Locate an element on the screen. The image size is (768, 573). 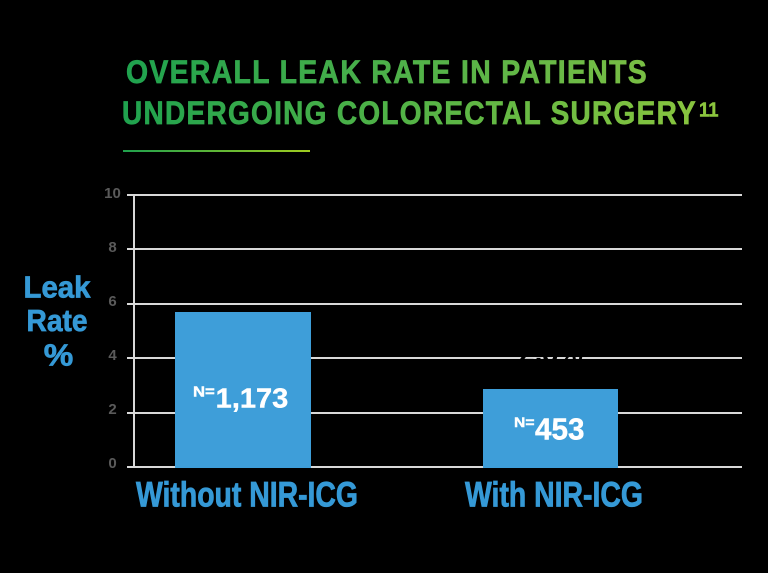
svg-text: Without NIR-ICG is located at coordinates (247, 495).